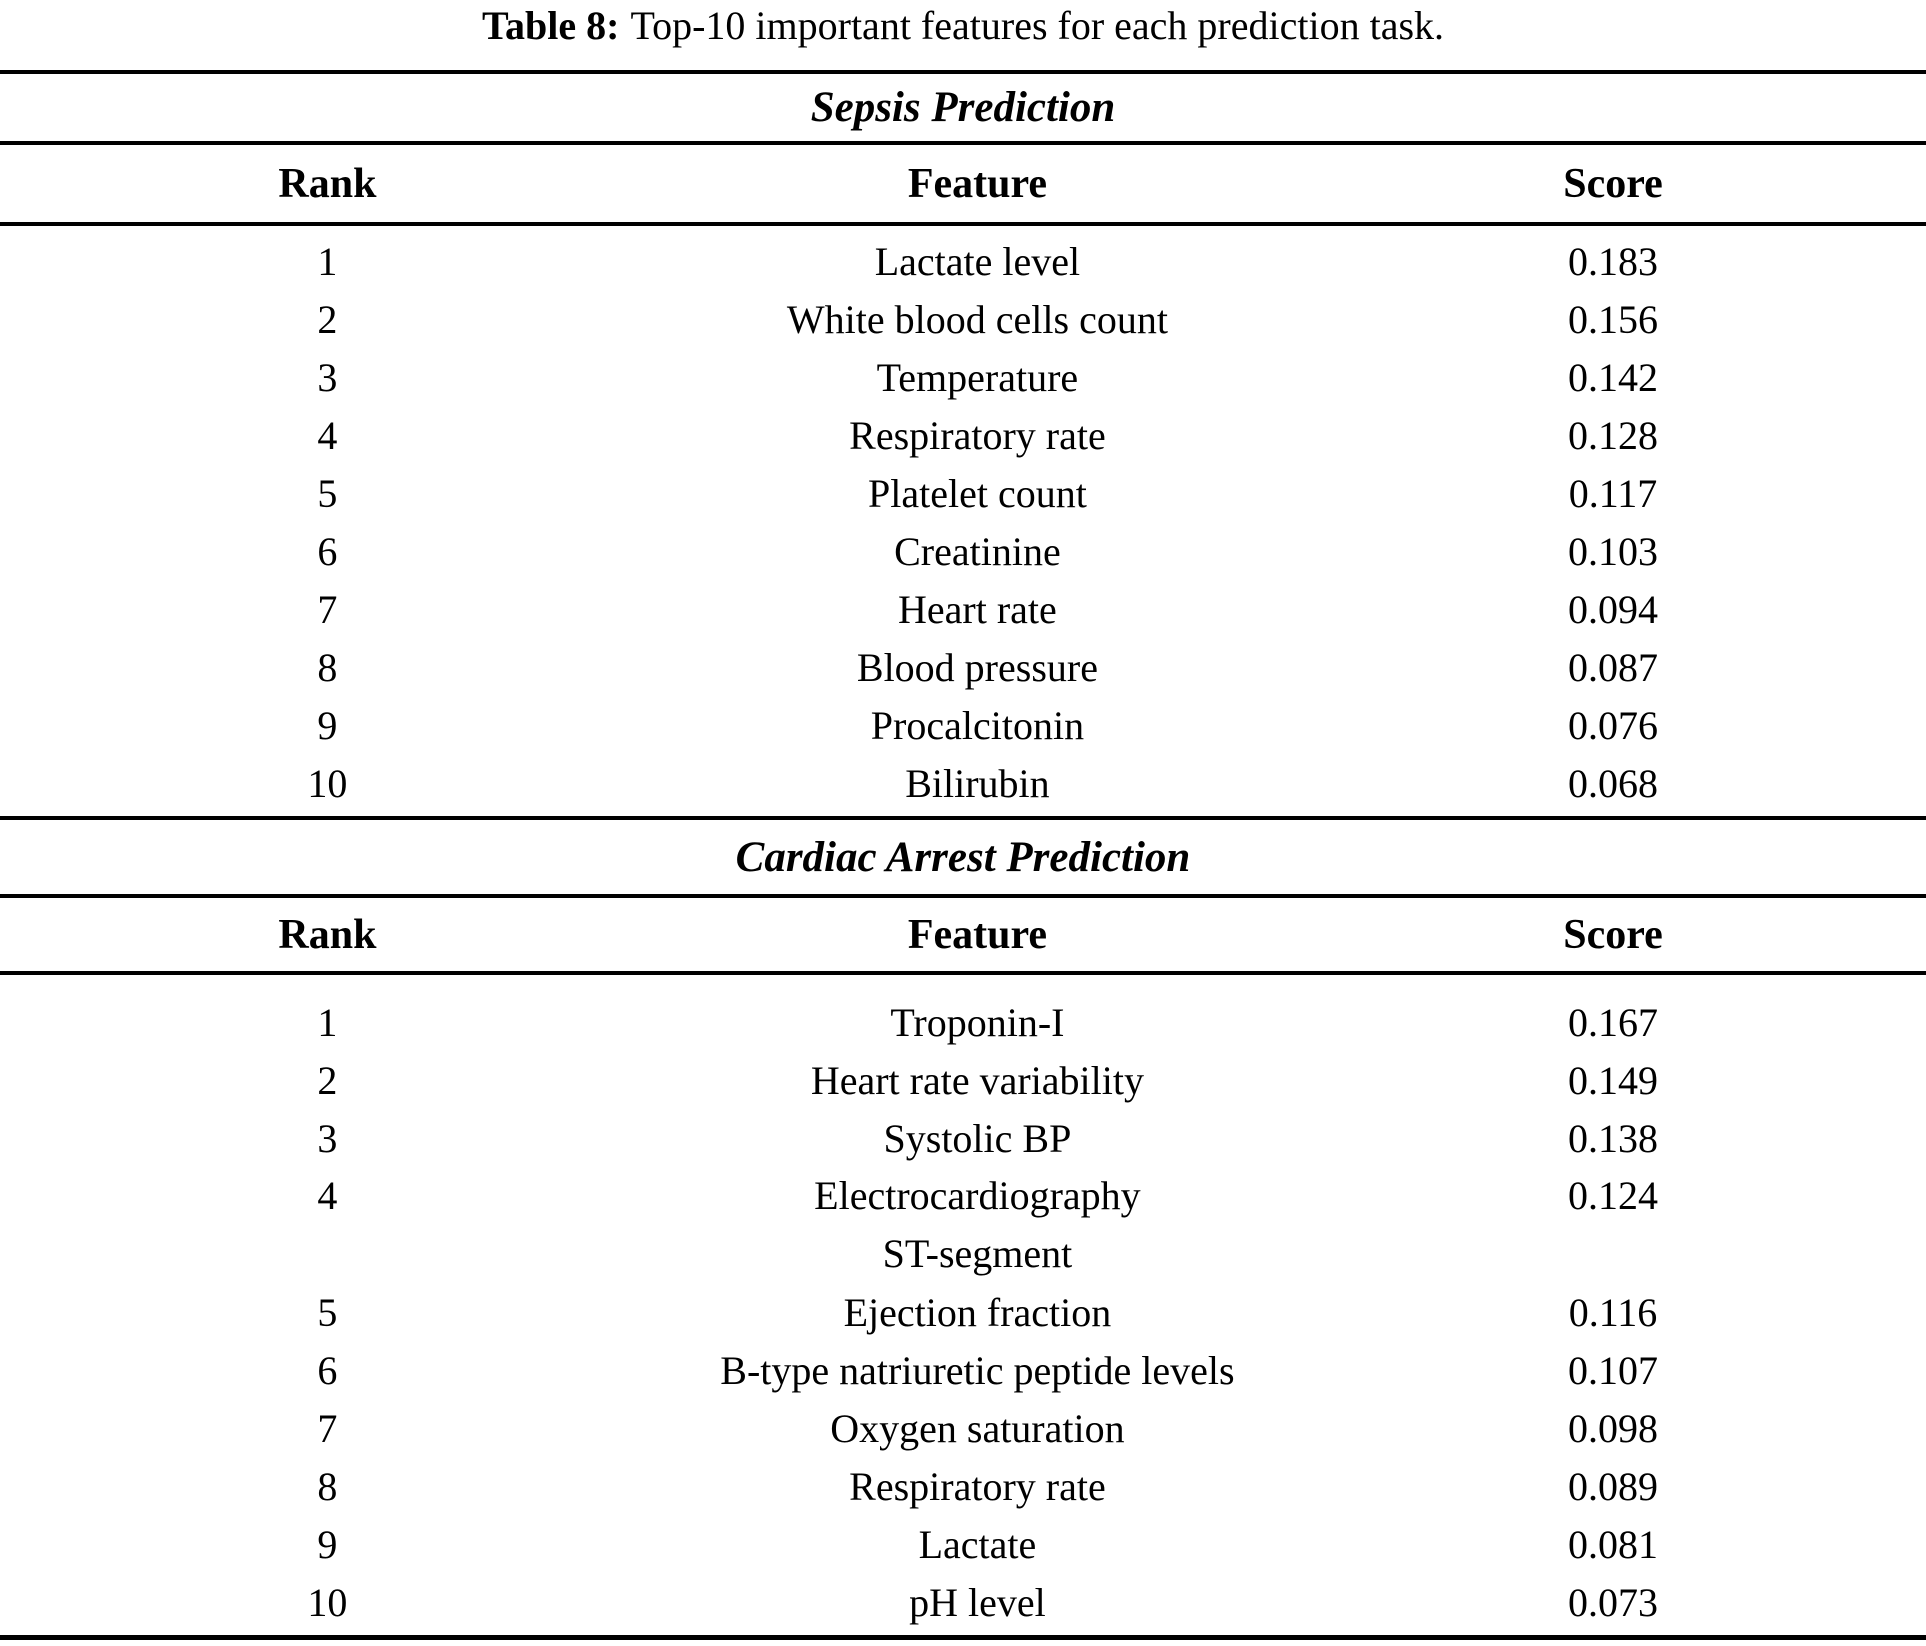 This screenshot has height=1646, width=1926. I want to click on column-header-row-cardiac: Rank Feature Score, so click(963, 934).